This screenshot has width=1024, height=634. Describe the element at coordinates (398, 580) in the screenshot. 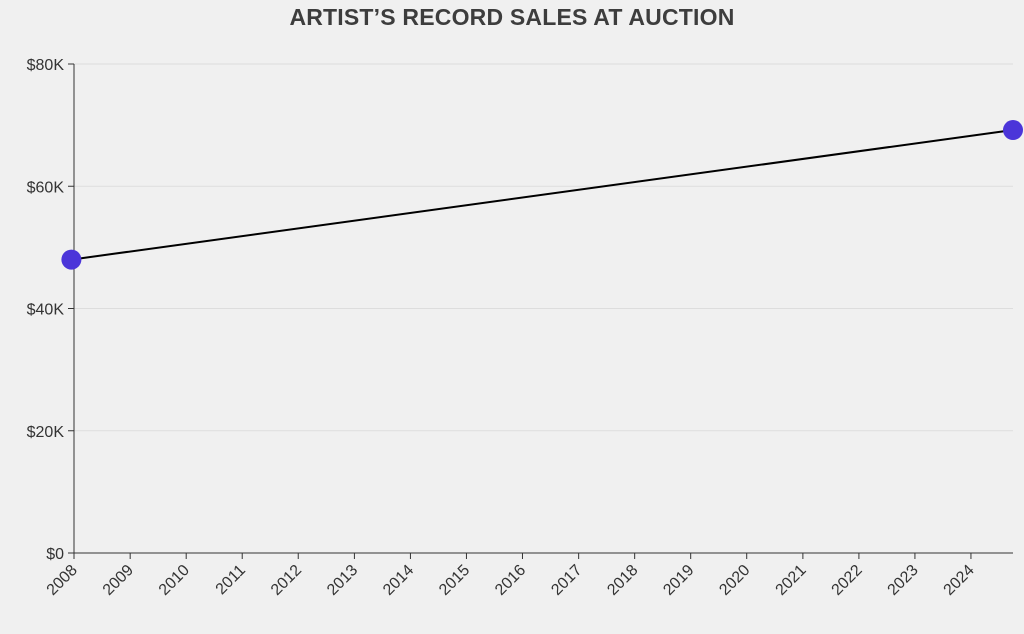

I see `x-tick-label: 2014` at that location.